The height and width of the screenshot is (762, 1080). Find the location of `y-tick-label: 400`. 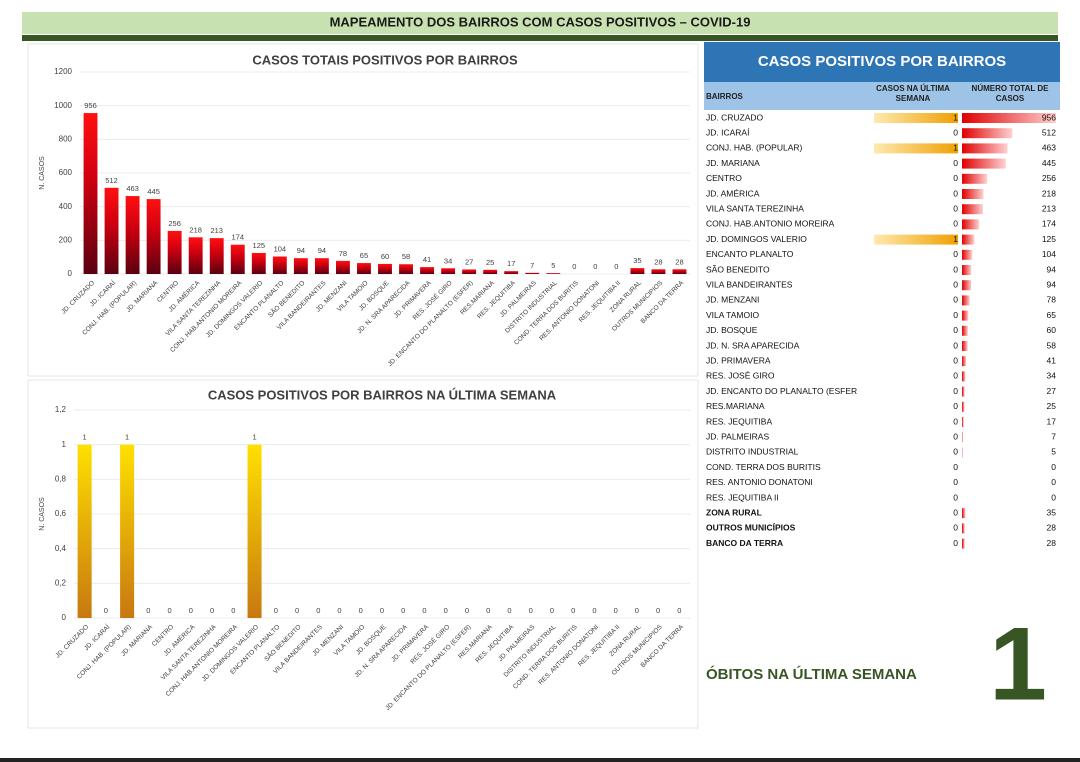

y-tick-label: 400 is located at coordinates (66, 206).